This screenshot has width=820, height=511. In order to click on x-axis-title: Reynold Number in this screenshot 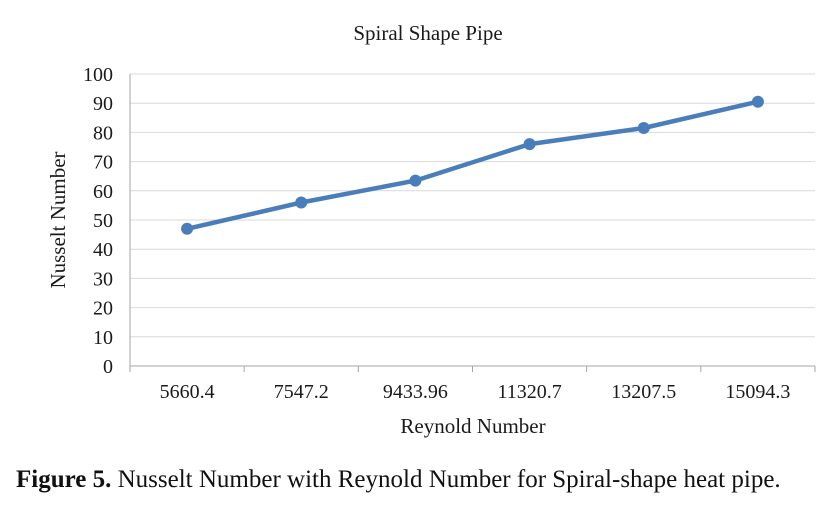, I will do `click(472, 426)`.